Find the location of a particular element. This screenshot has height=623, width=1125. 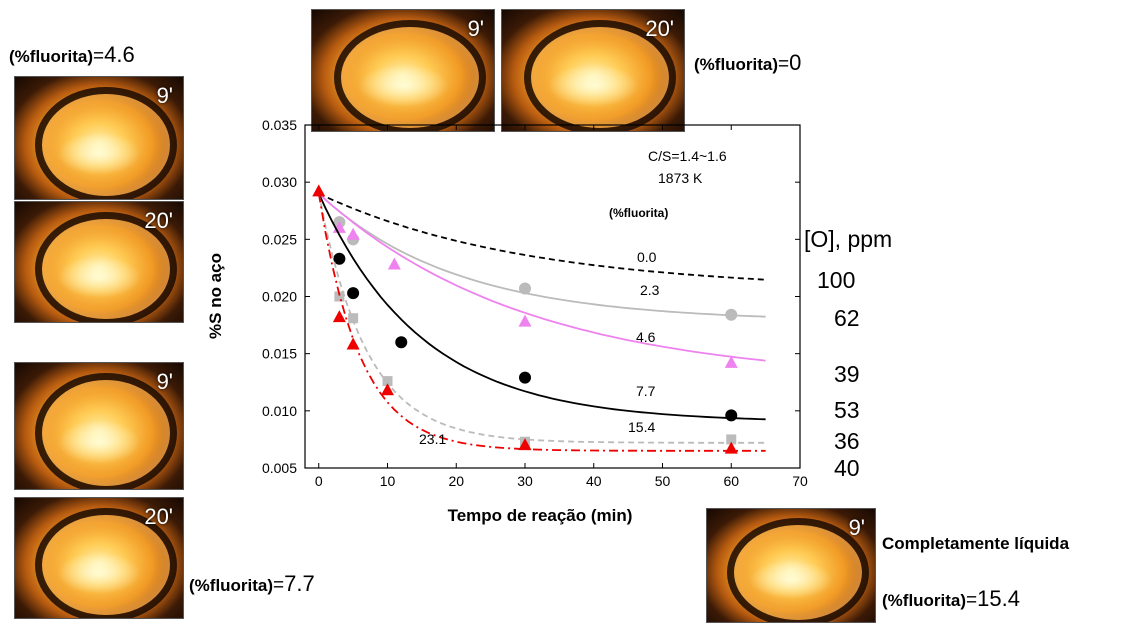

crucible-photo-top-9min: 9' is located at coordinates (403, 70).